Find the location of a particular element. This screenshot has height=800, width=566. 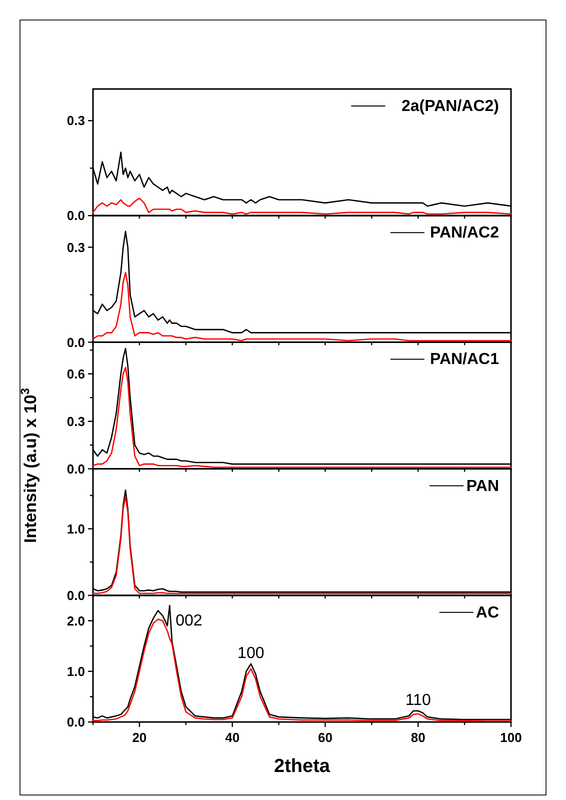

x-tick-label: 20 is located at coordinates (139, 737).